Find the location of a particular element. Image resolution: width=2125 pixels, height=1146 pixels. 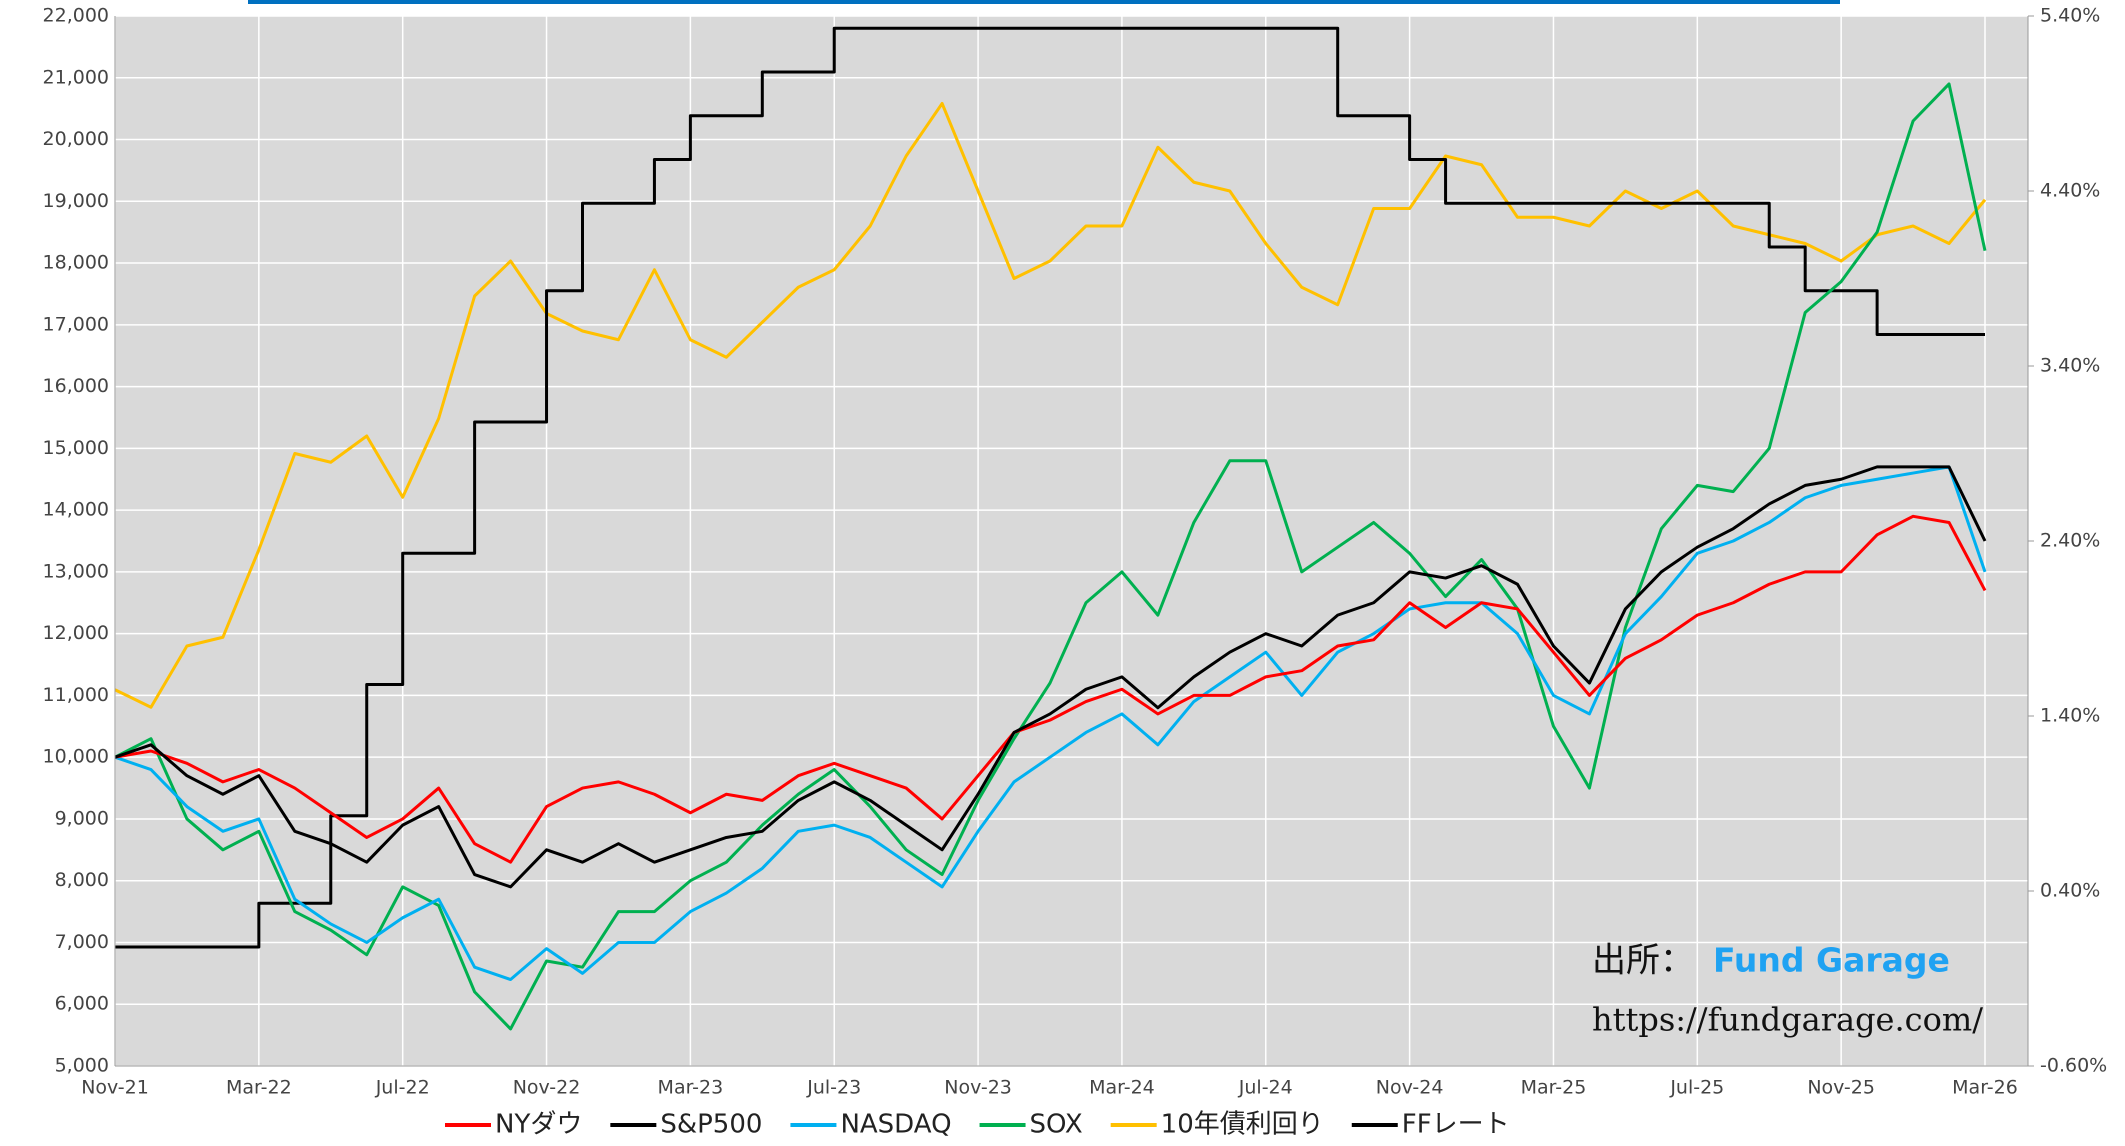

y-tick-label: 7,000 is located at coordinates (82, 942).